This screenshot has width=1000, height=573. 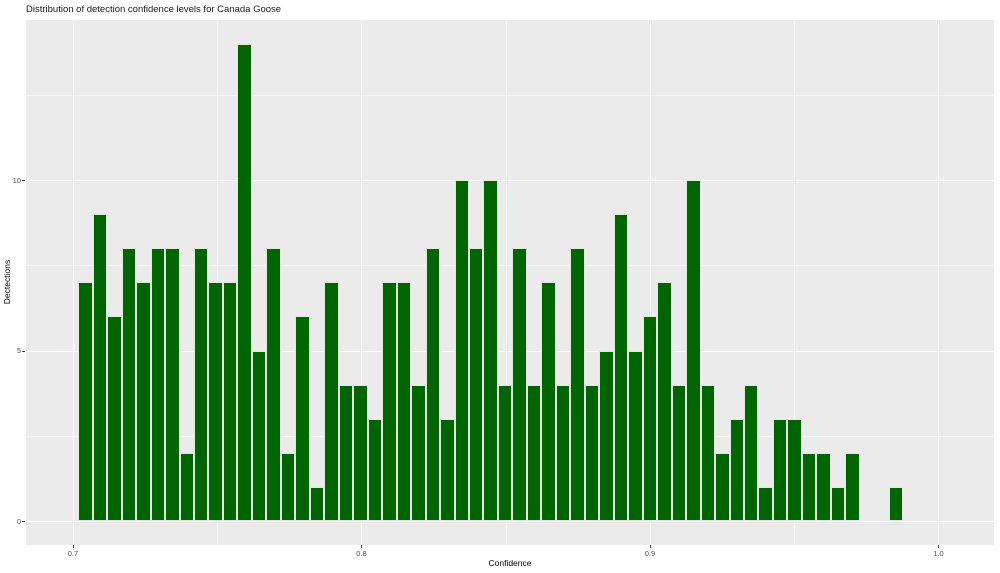 What do you see at coordinates (16, 180) in the screenshot?
I see `y-tick-label: 10` at bounding box center [16, 180].